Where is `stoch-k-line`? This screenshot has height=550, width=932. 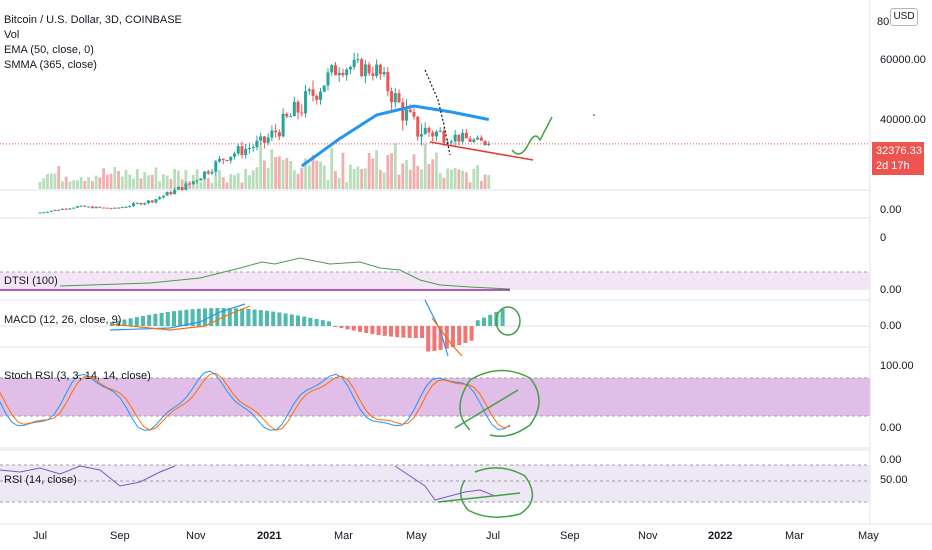
stoch-k-line is located at coordinates (255, 400).